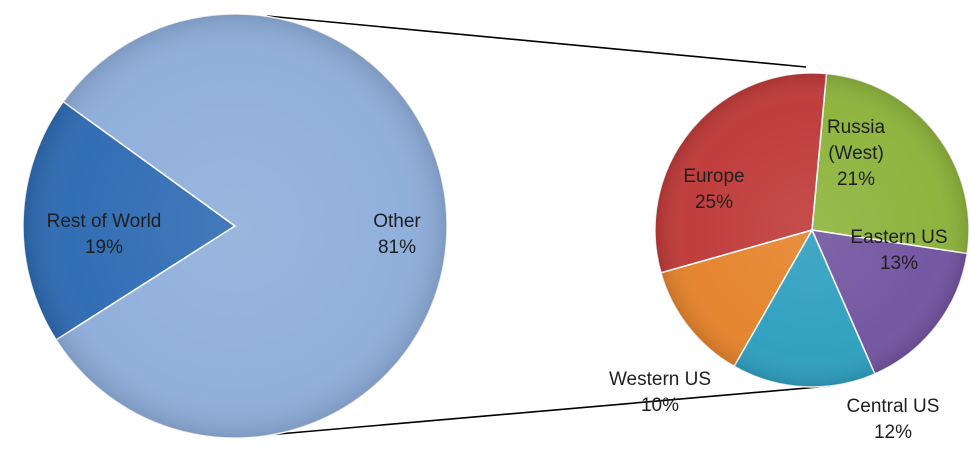 This screenshot has width=971, height=451. I want to click on connector-bottom, so click(548, 410).